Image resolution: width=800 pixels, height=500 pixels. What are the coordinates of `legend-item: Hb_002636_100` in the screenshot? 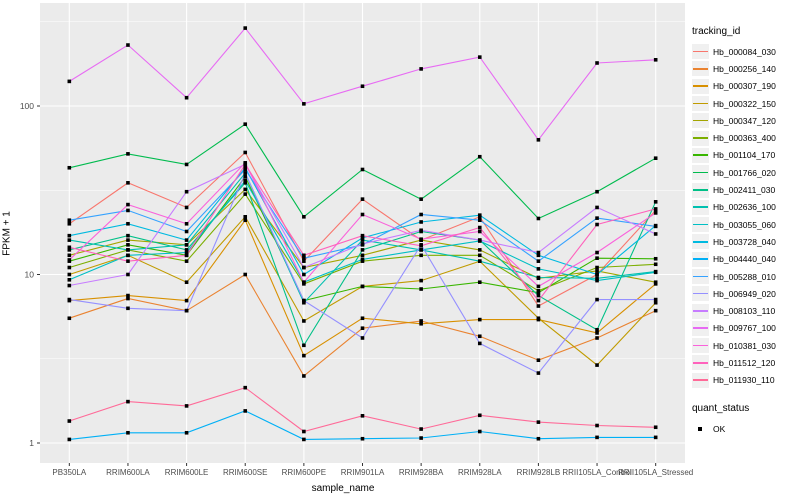 It's located at (745, 207).